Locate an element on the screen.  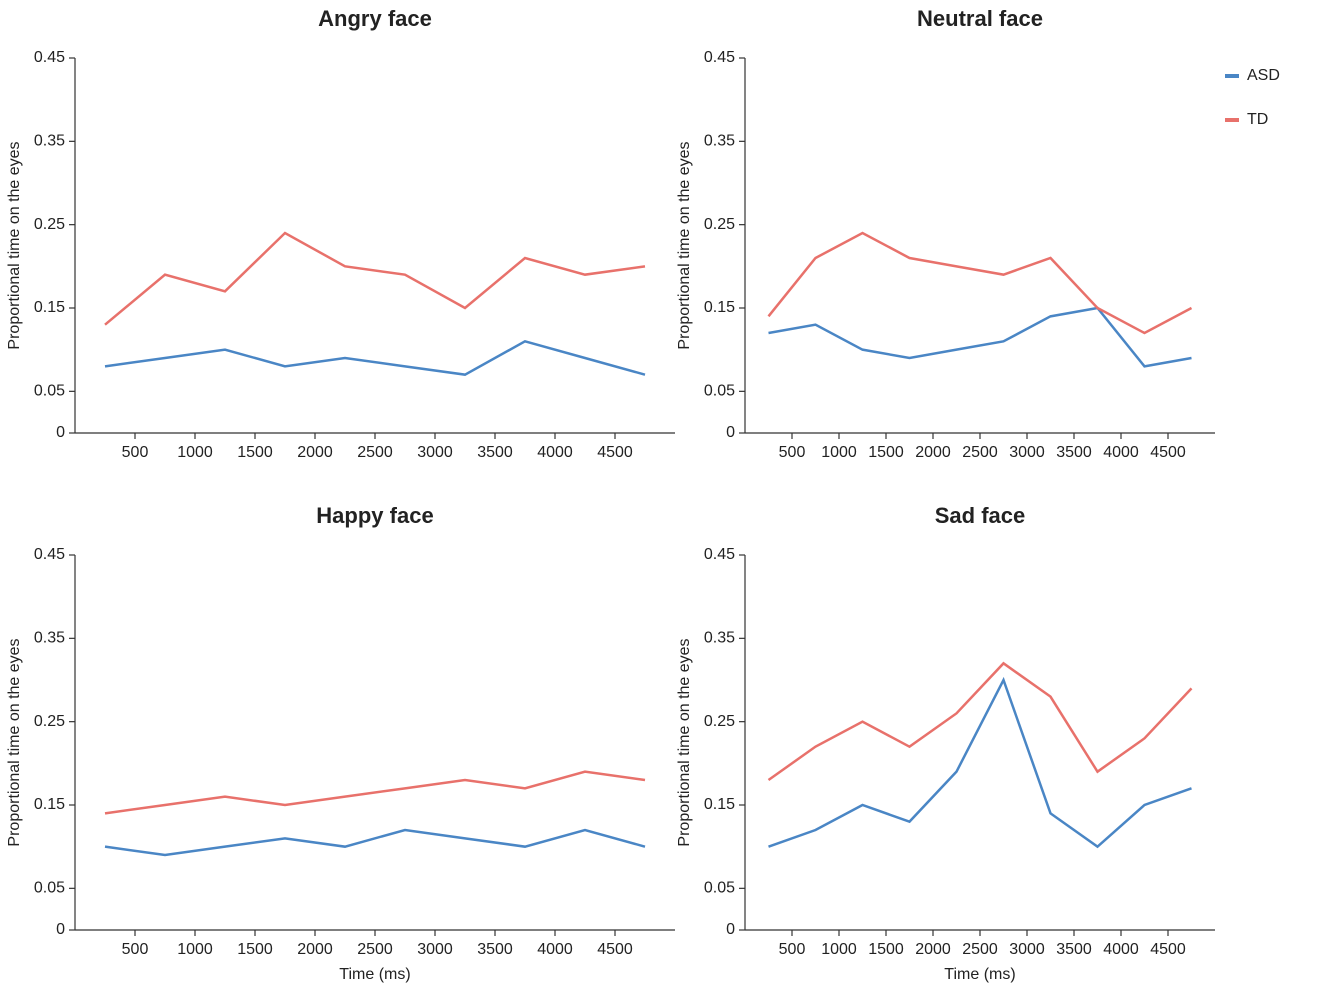
chart-title: Neutral face is located at coordinates (980, 18).